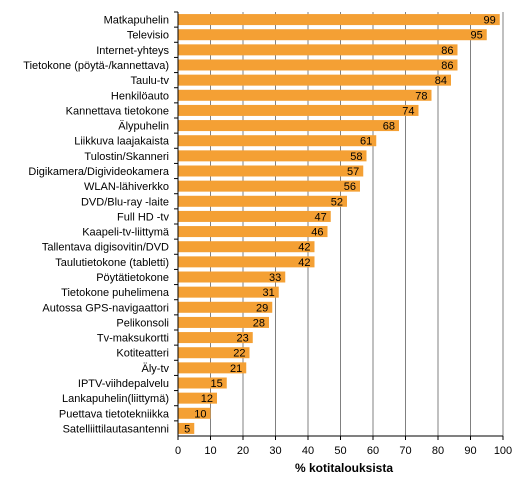 Image resolution: width=529 pixels, height=491 pixels. I want to click on bar-value-label: 33, so click(275, 278).